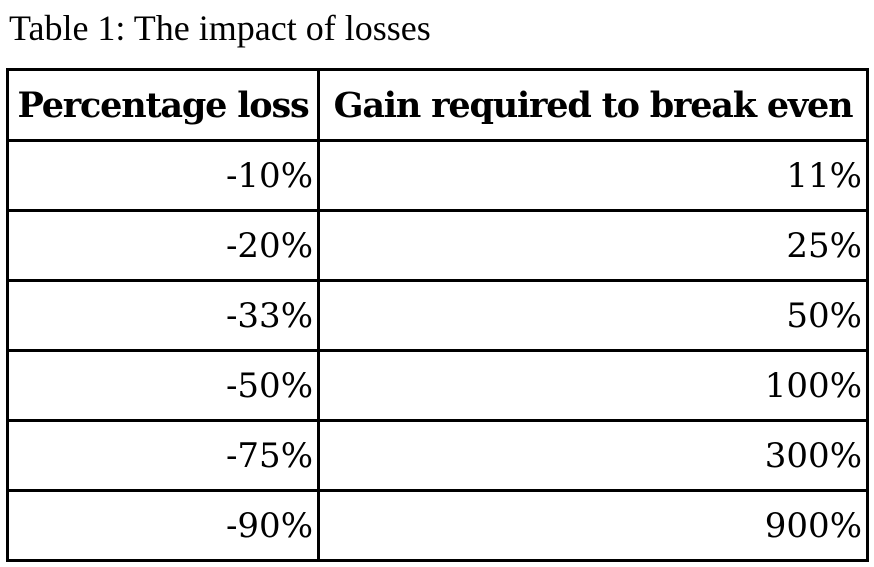 This screenshot has height=567, width=874. Describe the element at coordinates (593, 105) in the screenshot. I see `header-gain-required: Gain required to break even` at that location.